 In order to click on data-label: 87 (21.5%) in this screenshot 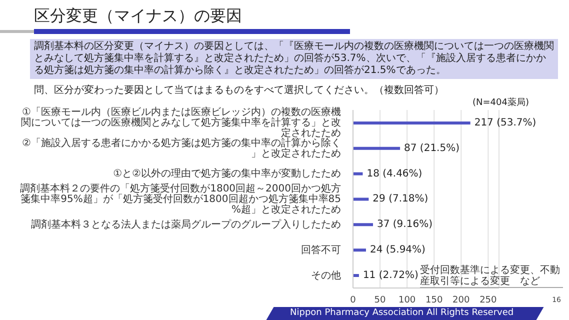, I will do `click(432, 148)`.